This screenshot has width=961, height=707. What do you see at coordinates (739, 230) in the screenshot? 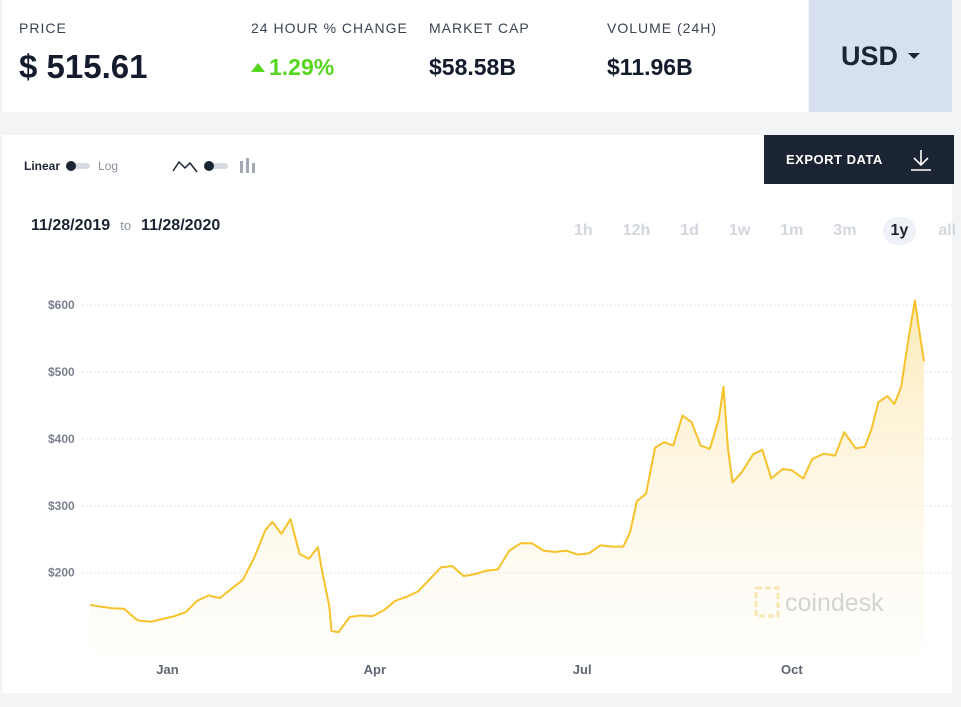
I see `period-1w: 1w` at bounding box center [739, 230].